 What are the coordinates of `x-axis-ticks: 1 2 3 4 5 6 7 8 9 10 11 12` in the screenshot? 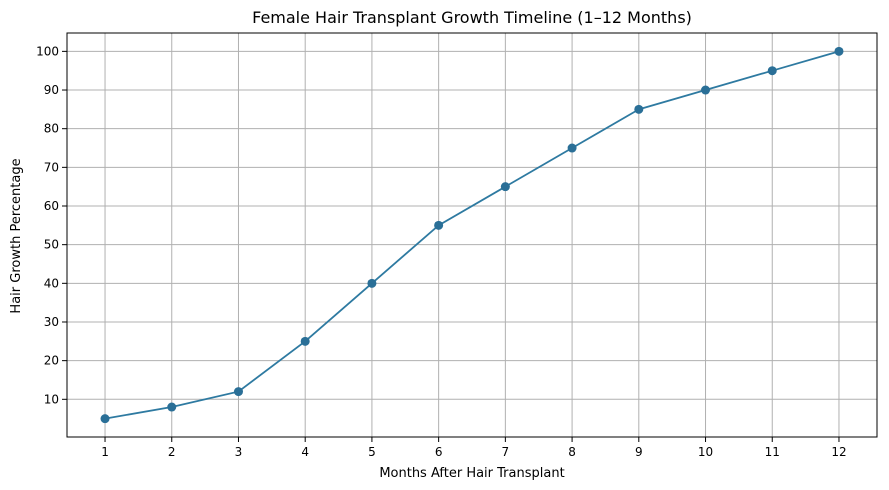 It's located at (474, 448).